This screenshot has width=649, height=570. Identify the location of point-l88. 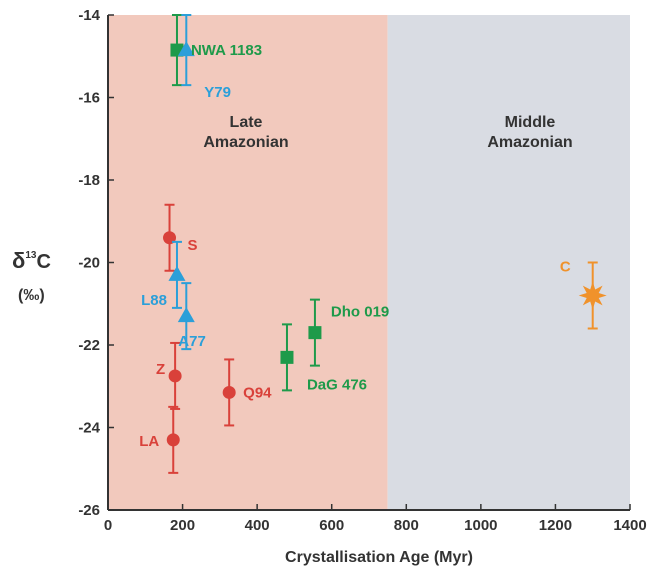
(177, 274).